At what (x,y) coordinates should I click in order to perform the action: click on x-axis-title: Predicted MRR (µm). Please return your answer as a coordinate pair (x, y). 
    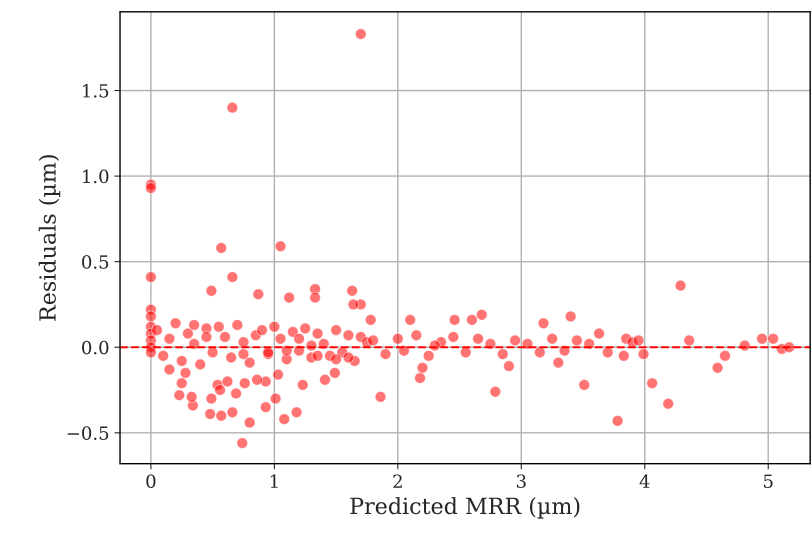
    Looking at the image, I should click on (465, 508).